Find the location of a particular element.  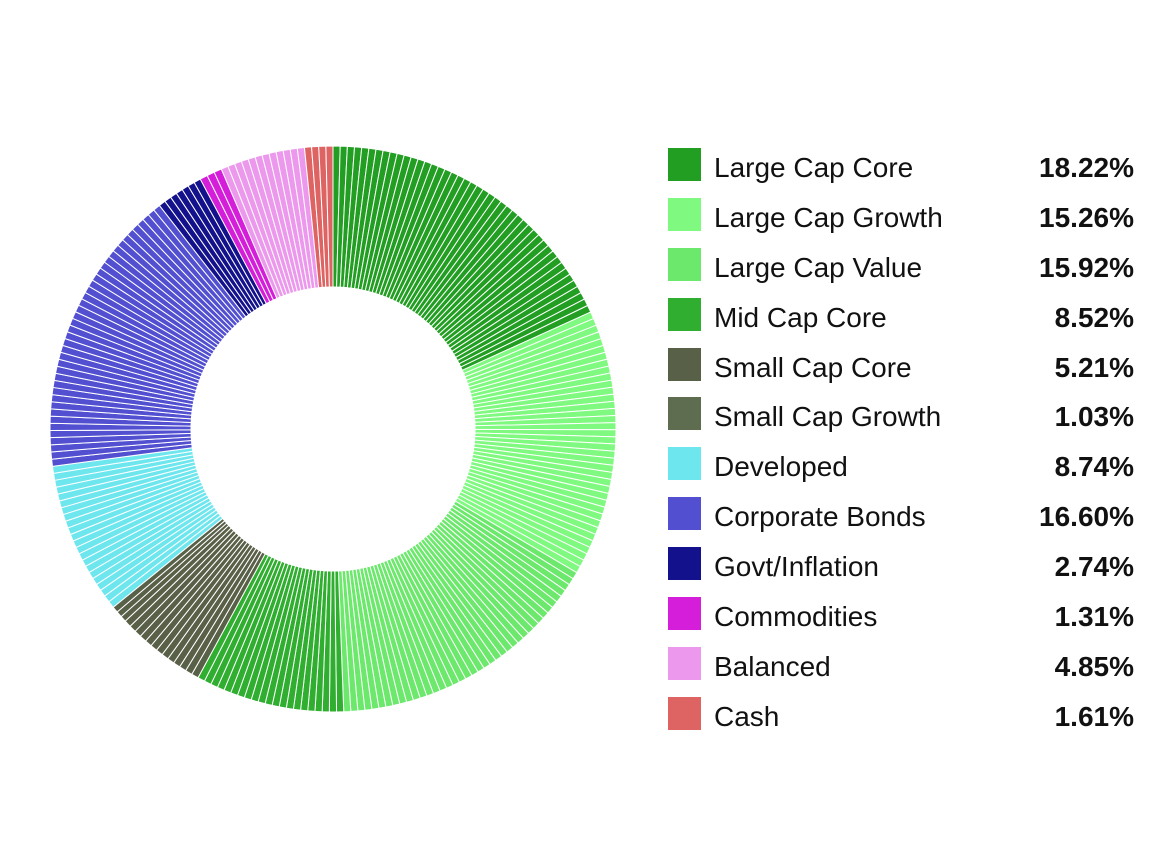

slice-large-cap-value is located at coordinates (457, 606).